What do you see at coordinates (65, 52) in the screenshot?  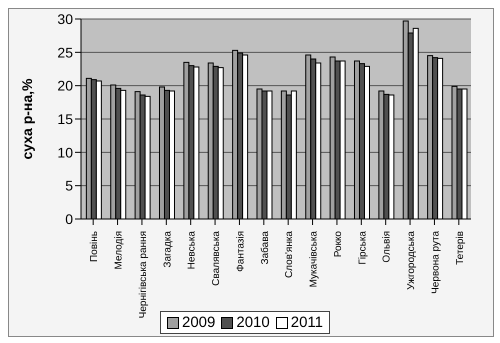 I see `y-tick-label: 25` at bounding box center [65, 52].